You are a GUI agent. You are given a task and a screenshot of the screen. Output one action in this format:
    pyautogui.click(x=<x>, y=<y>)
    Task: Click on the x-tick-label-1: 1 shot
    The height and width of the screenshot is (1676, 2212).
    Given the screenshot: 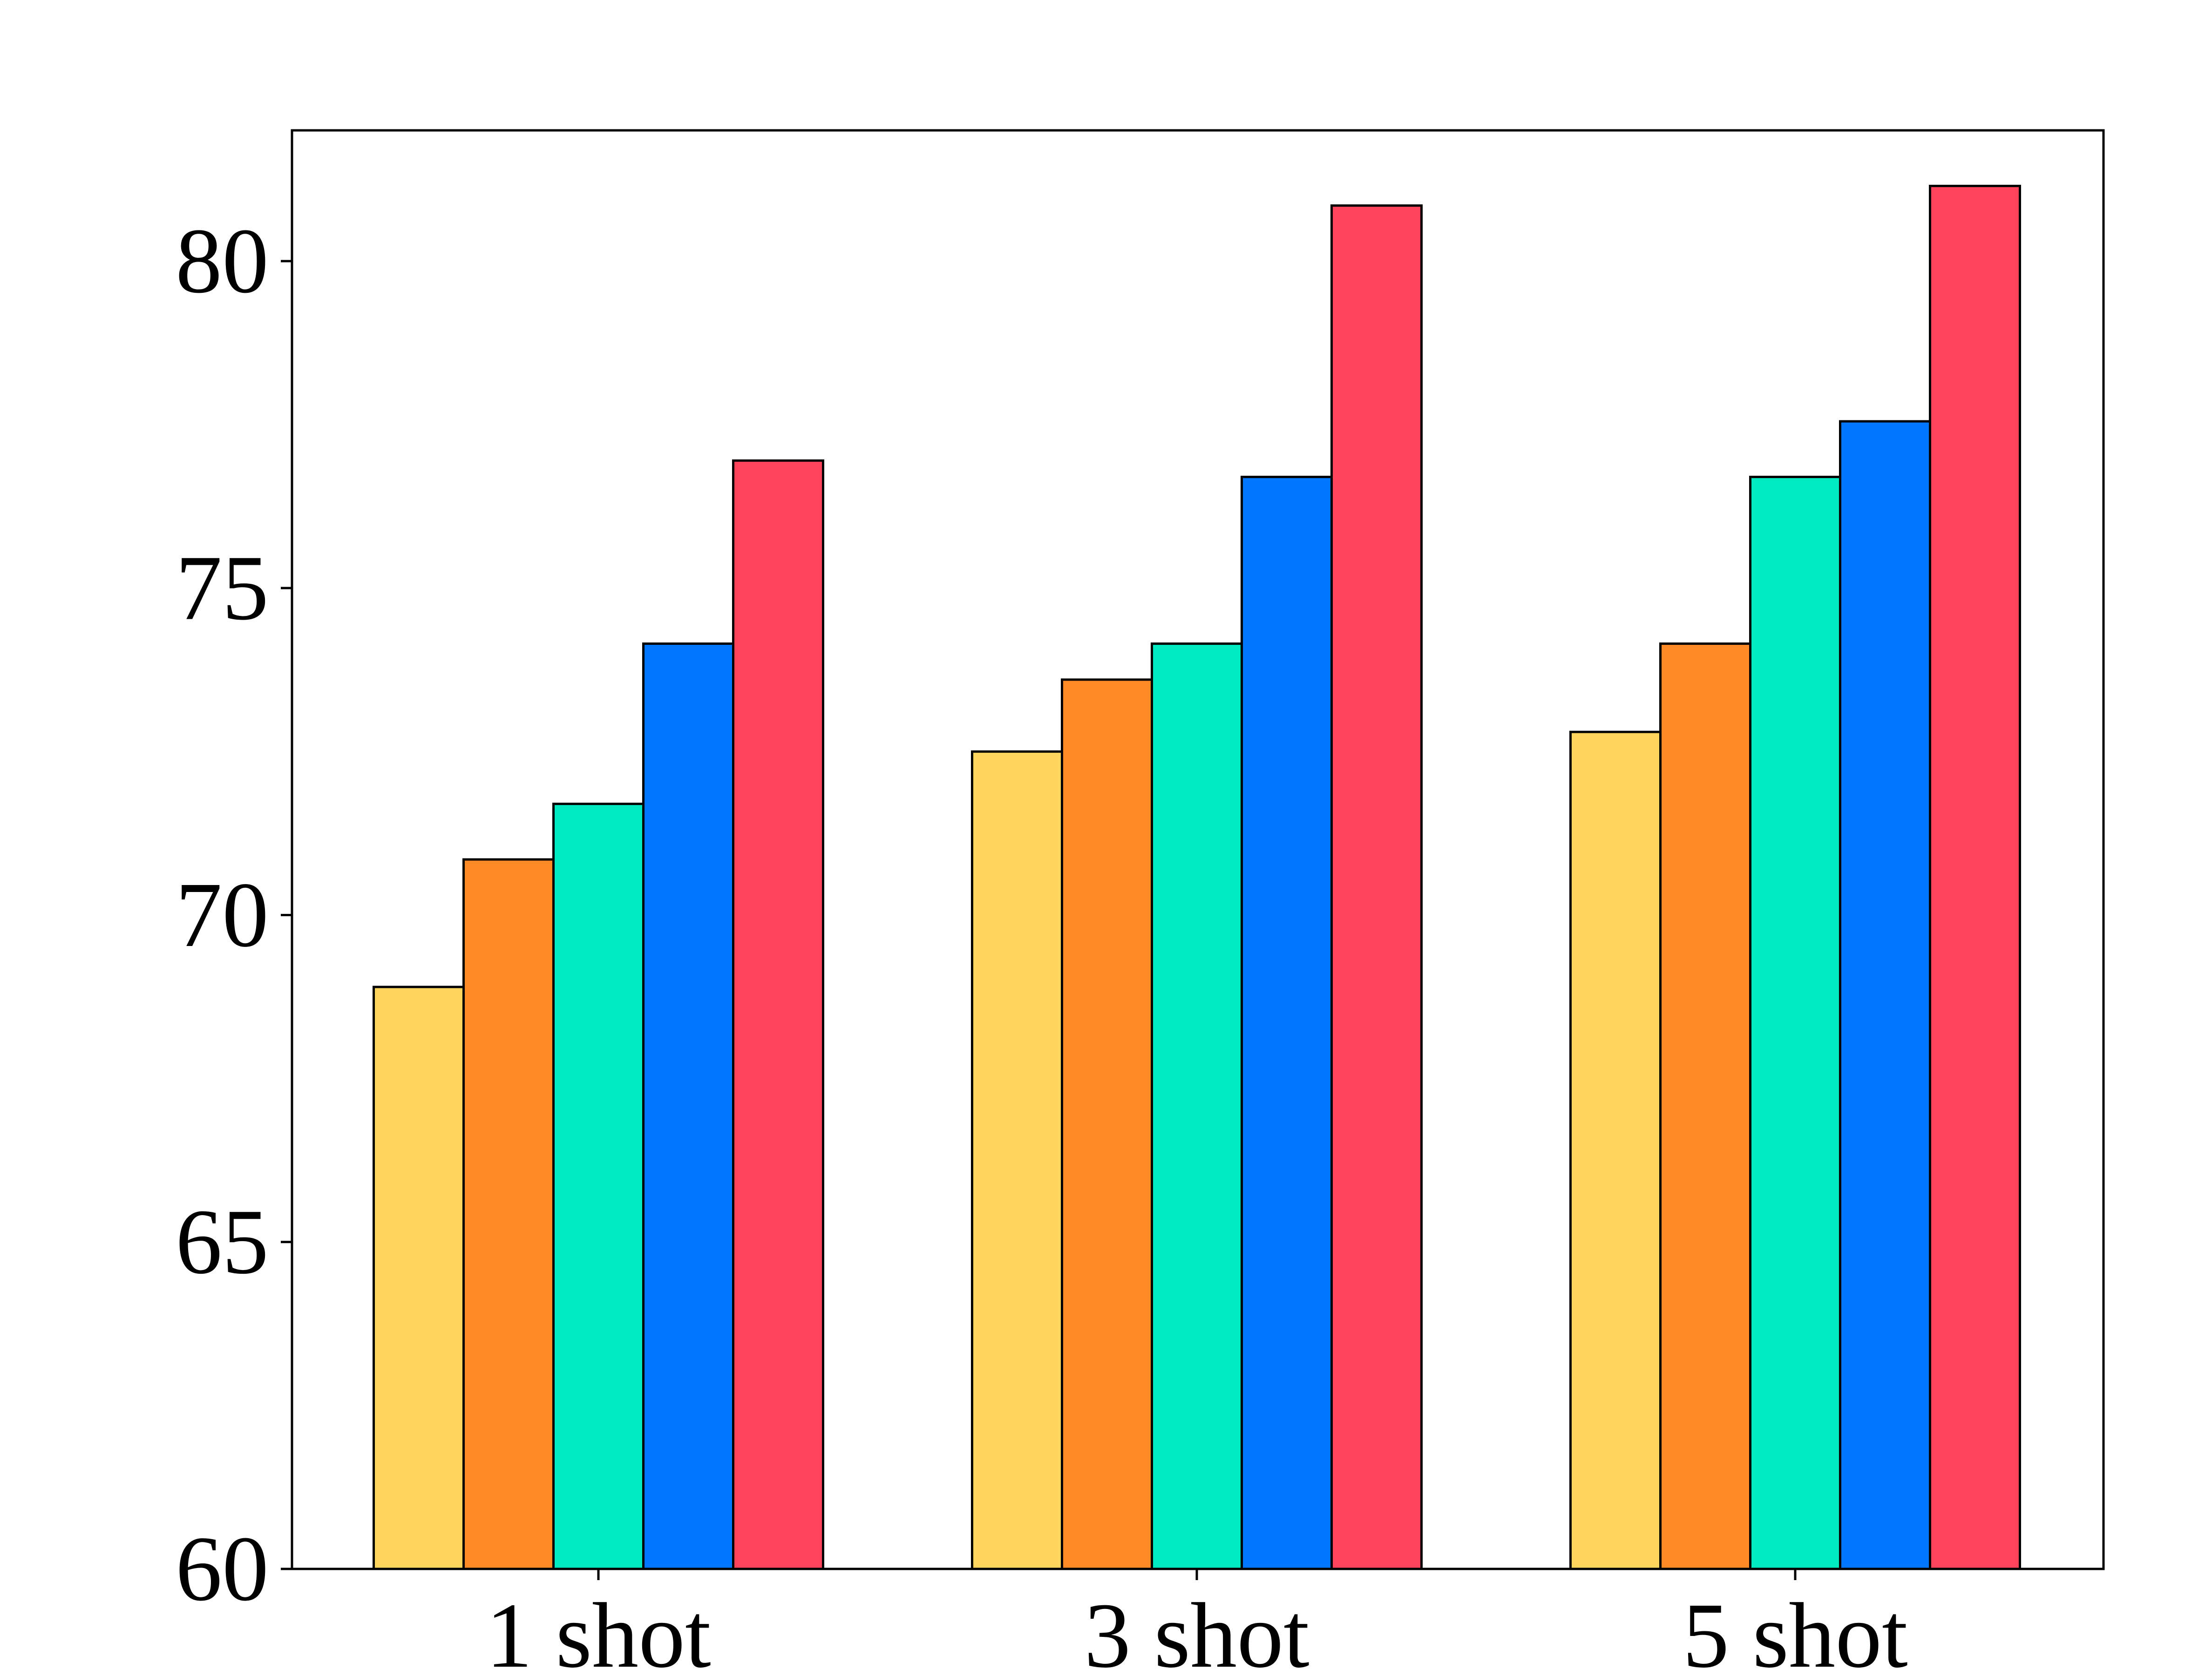 What is the action you would take?
    pyautogui.click(x=599, y=1630)
    